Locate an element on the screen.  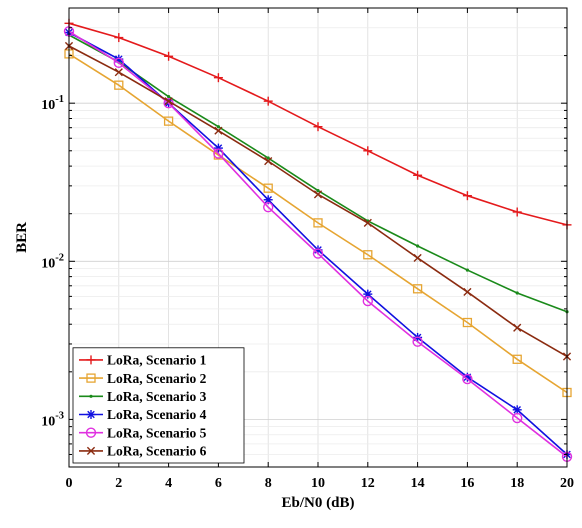
x-tick-label: 12 is located at coordinates (368, 483).